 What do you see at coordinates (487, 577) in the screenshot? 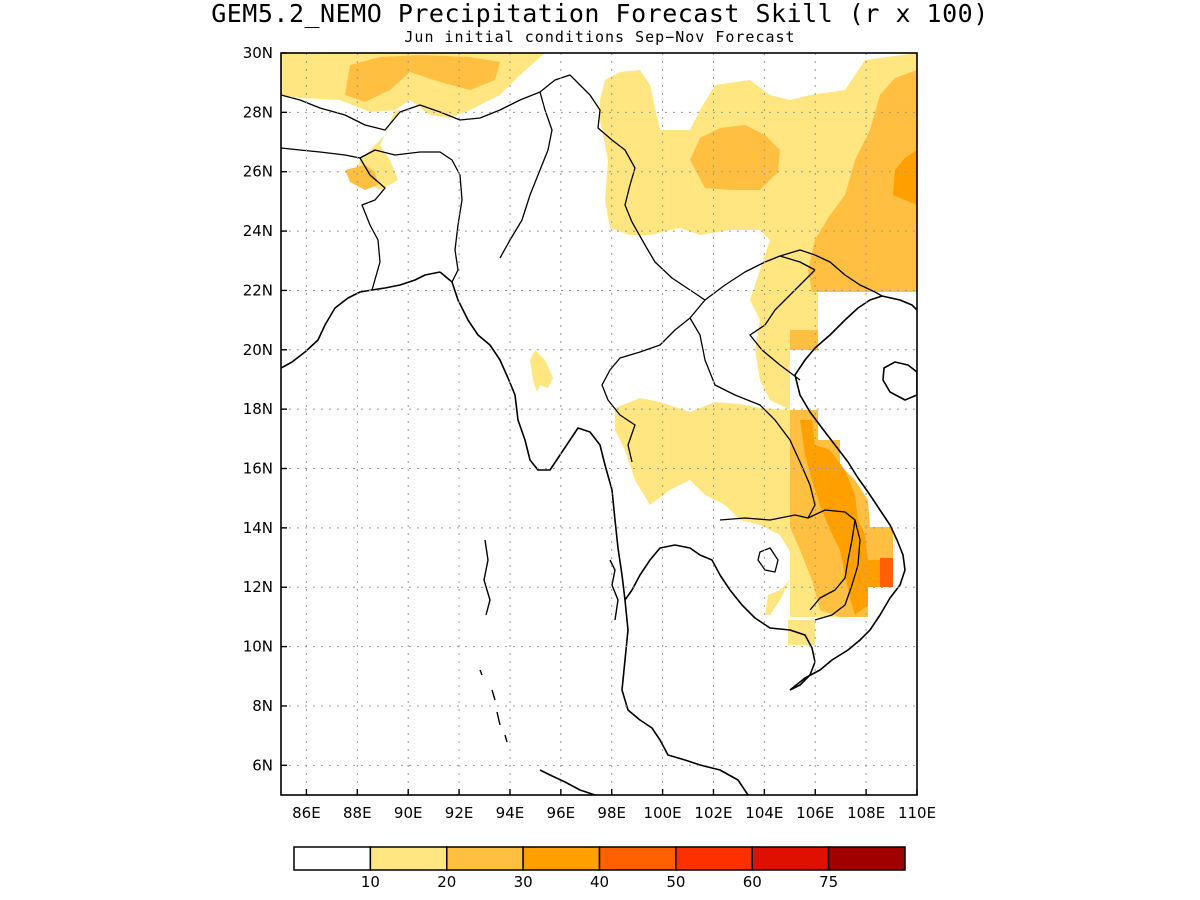
I see `andaman-islands` at bounding box center [487, 577].